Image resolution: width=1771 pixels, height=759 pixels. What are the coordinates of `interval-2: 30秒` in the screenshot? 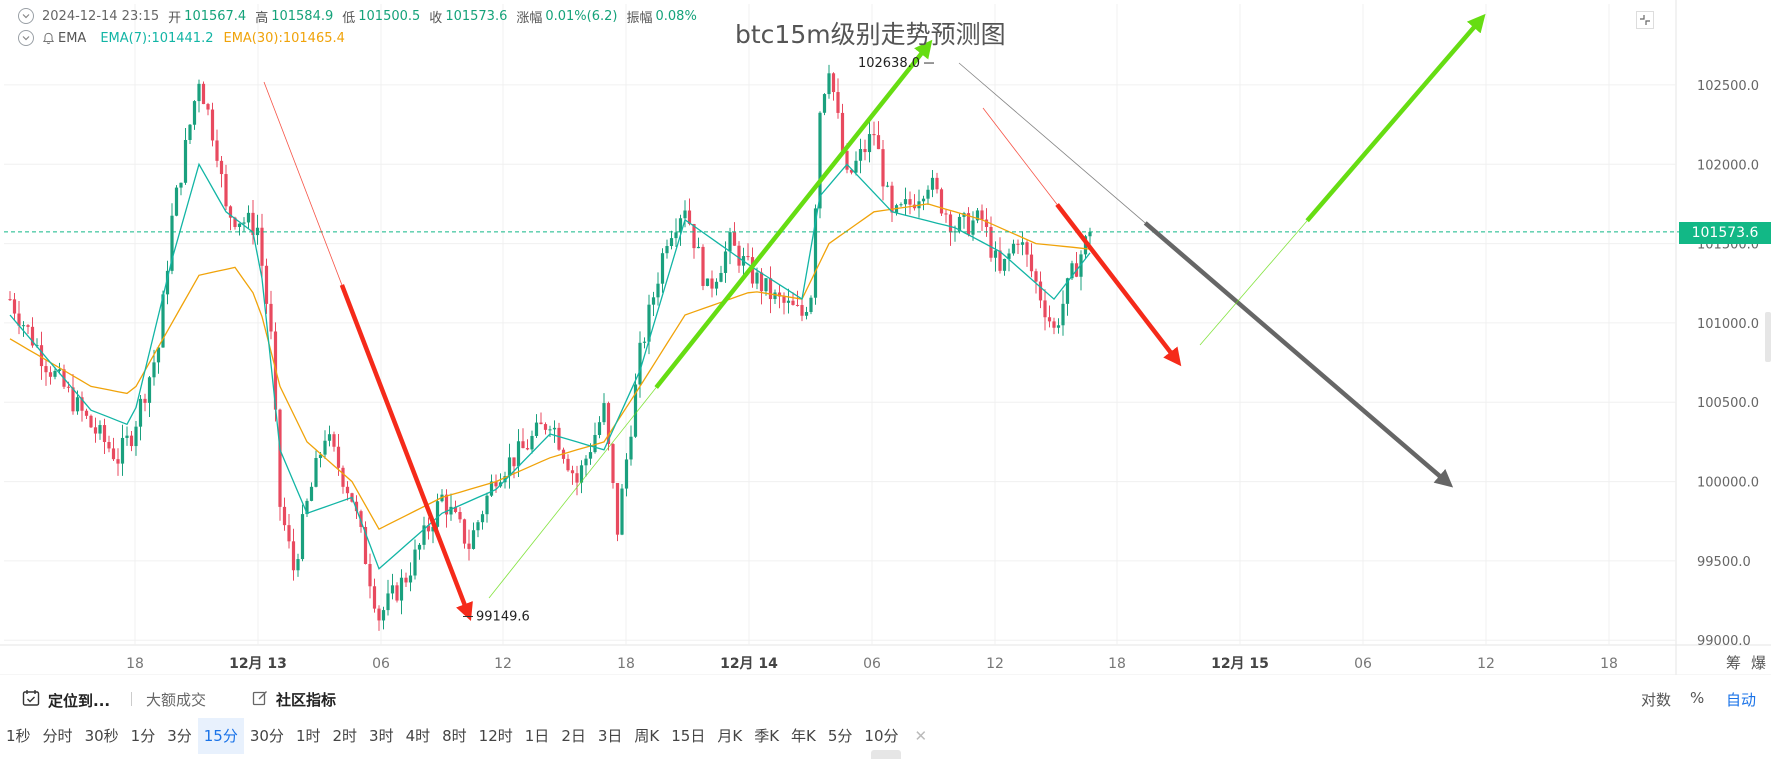 It's located at (101, 736).